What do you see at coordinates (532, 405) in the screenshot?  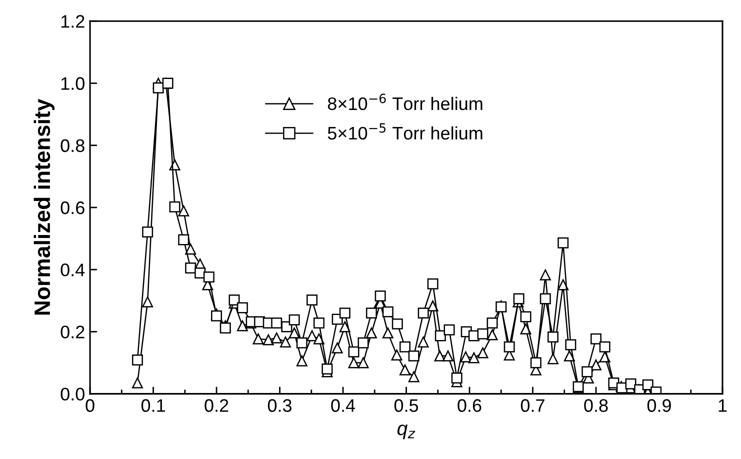 I see `x-tick-label: 0.7` at bounding box center [532, 405].